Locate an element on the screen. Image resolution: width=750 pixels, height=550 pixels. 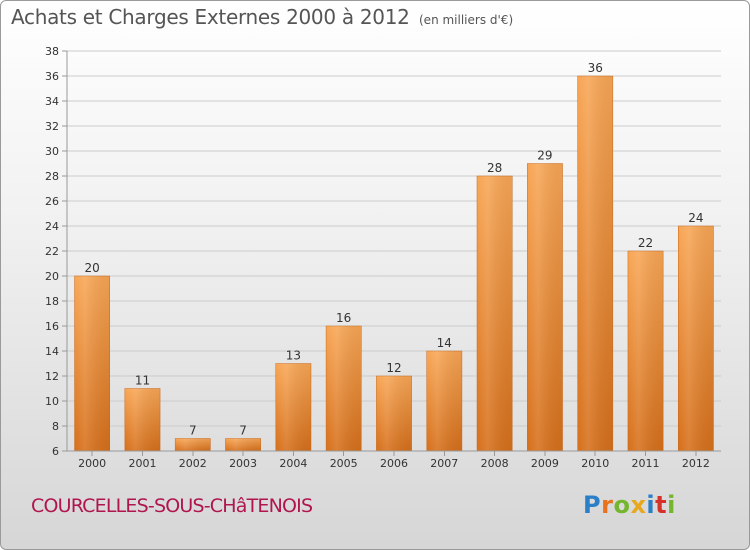
x-tick-label: 2011 is located at coordinates (646, 463).